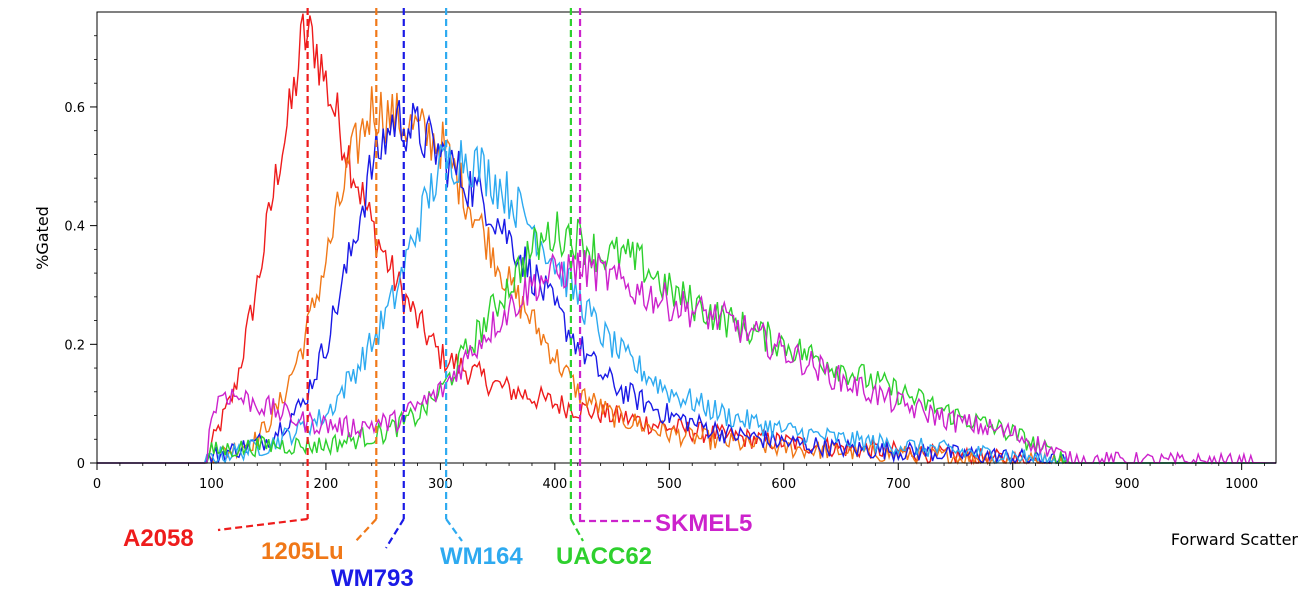 The width and height of the screenshot is (1303, 592). Describe the element at coordinates (604, 556) in the screenshot. I see `marker-label-uacc62: UACC62` at that location.